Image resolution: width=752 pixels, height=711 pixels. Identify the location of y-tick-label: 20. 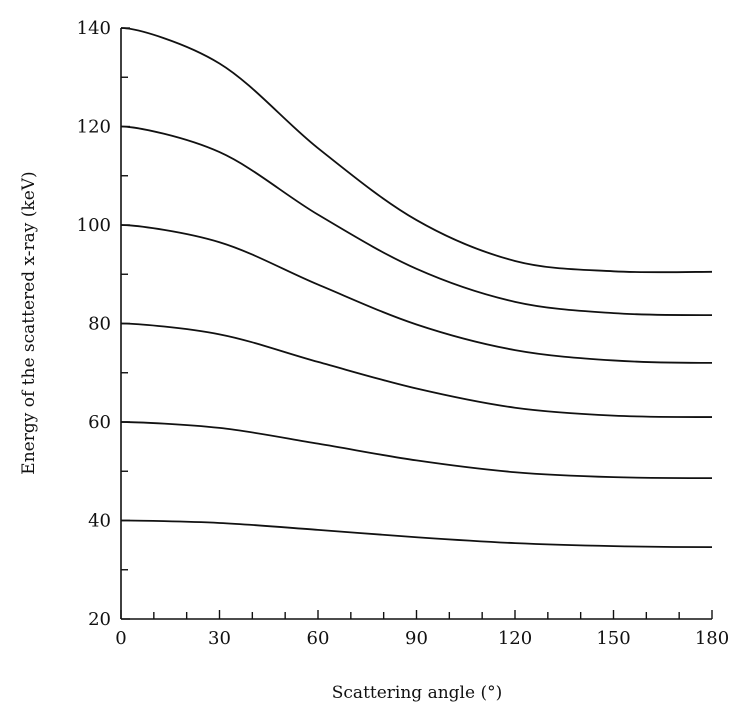
(99, 619).